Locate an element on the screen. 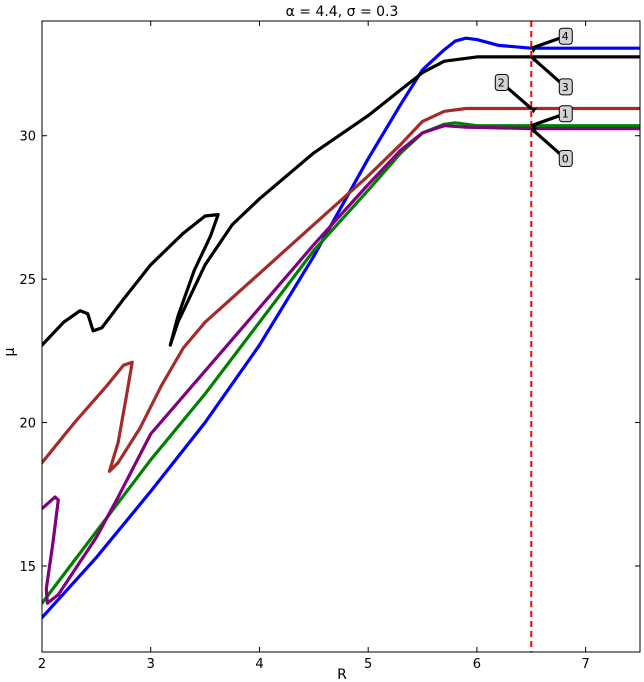  y-tick-label-25: 25 is located at coordinates (27, 280).